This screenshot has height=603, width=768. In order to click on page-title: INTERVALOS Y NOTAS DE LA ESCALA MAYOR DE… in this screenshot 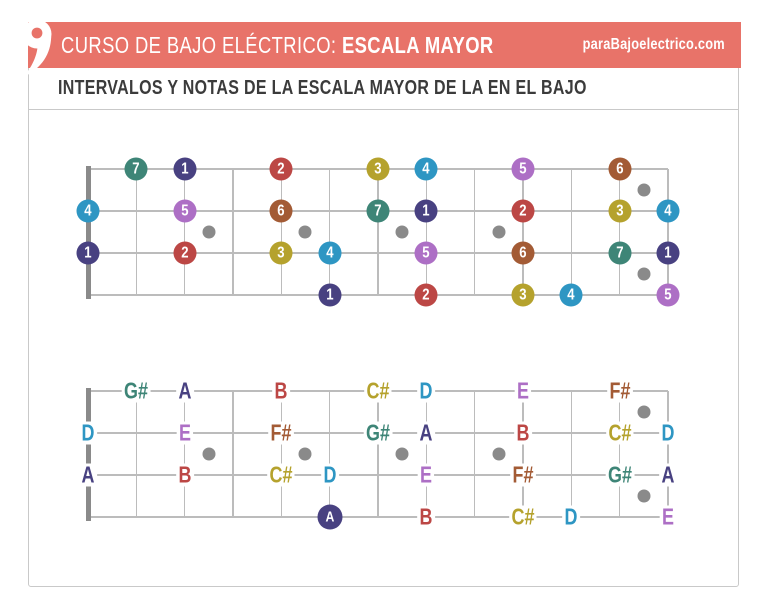, I will do `click(322, 88)`.